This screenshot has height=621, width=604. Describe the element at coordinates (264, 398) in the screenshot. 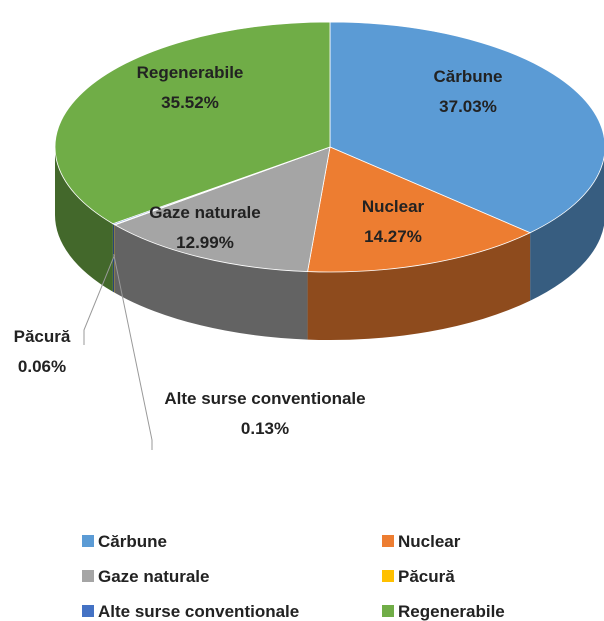

I see `slice-label: Alte surse conventionale` at that location.